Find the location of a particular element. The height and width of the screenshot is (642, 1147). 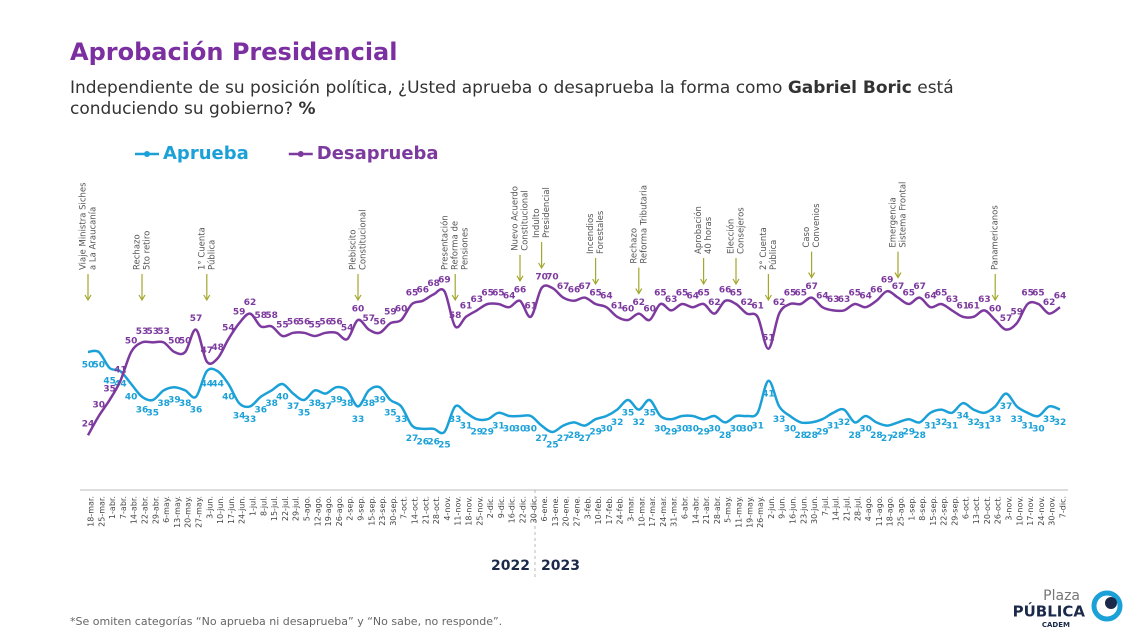

annotation-text: Viaje Ministra Siches is located at coordinates (84, 226).